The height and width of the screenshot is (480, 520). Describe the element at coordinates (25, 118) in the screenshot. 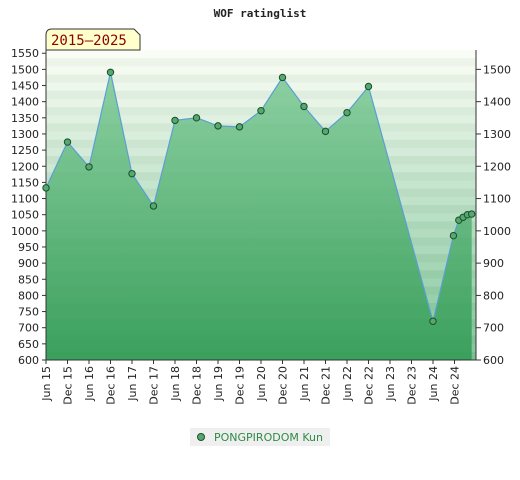

I see `y-left-tick-label: 1350` at that location.